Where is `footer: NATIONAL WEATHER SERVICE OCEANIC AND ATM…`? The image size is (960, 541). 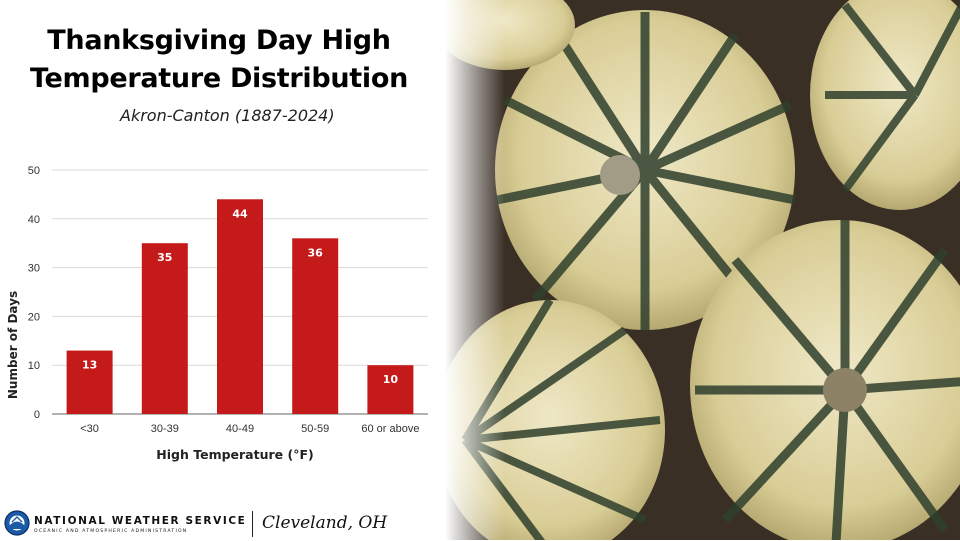
footer: NATIONAL WEATHER SERVICE OCEANIC AND ATM… is located at coordinates (220, 523).